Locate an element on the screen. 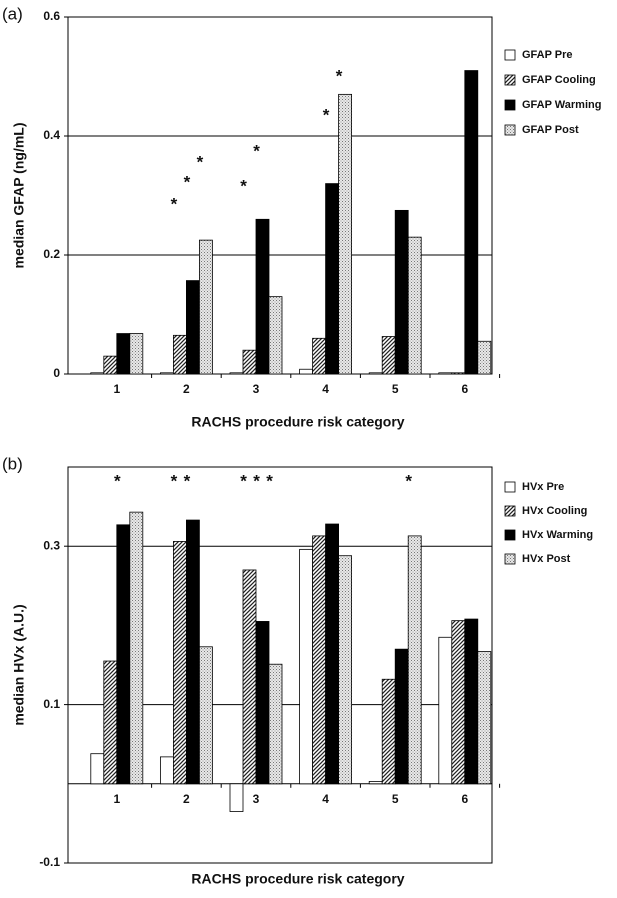 Image resolution: width=617 pixels, height=898 pixels. y-tick-label: 0.1 is located at coordinates (51, 704).